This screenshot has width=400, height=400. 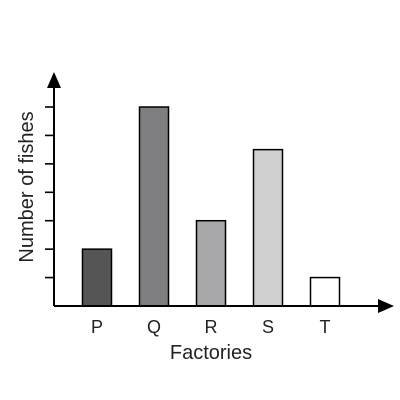 I want to click on x-tick-label-r: R, so click(x=211, y=327).